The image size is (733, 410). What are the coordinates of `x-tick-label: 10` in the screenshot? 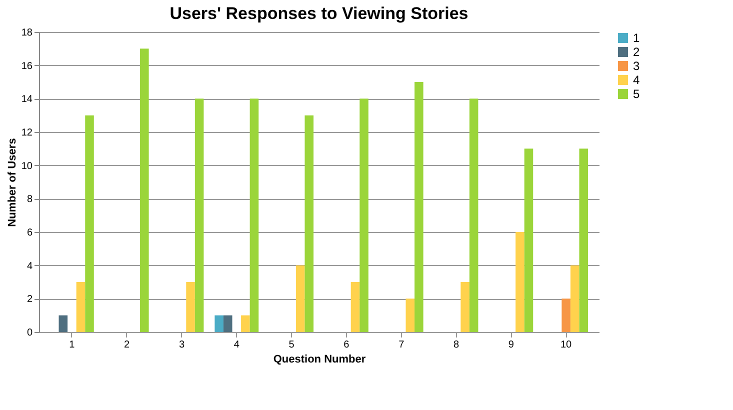 It's located at (566, 345).